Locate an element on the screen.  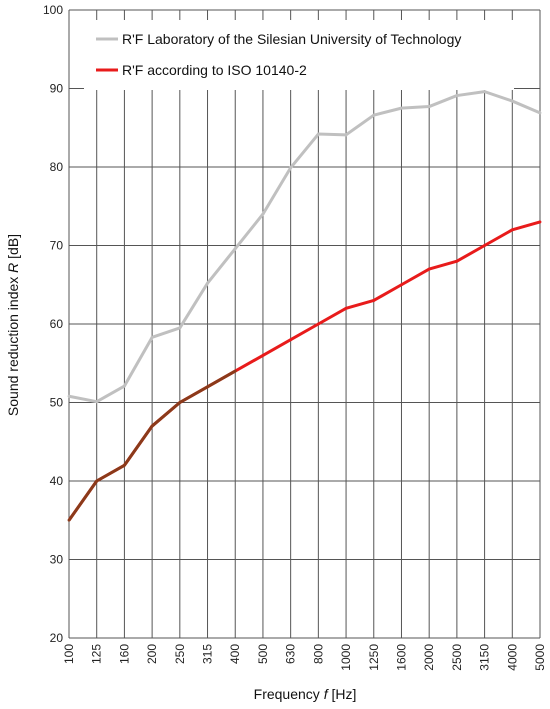
x-axis-title: Frequency f [Hz] is located at coordinates (305, 694).